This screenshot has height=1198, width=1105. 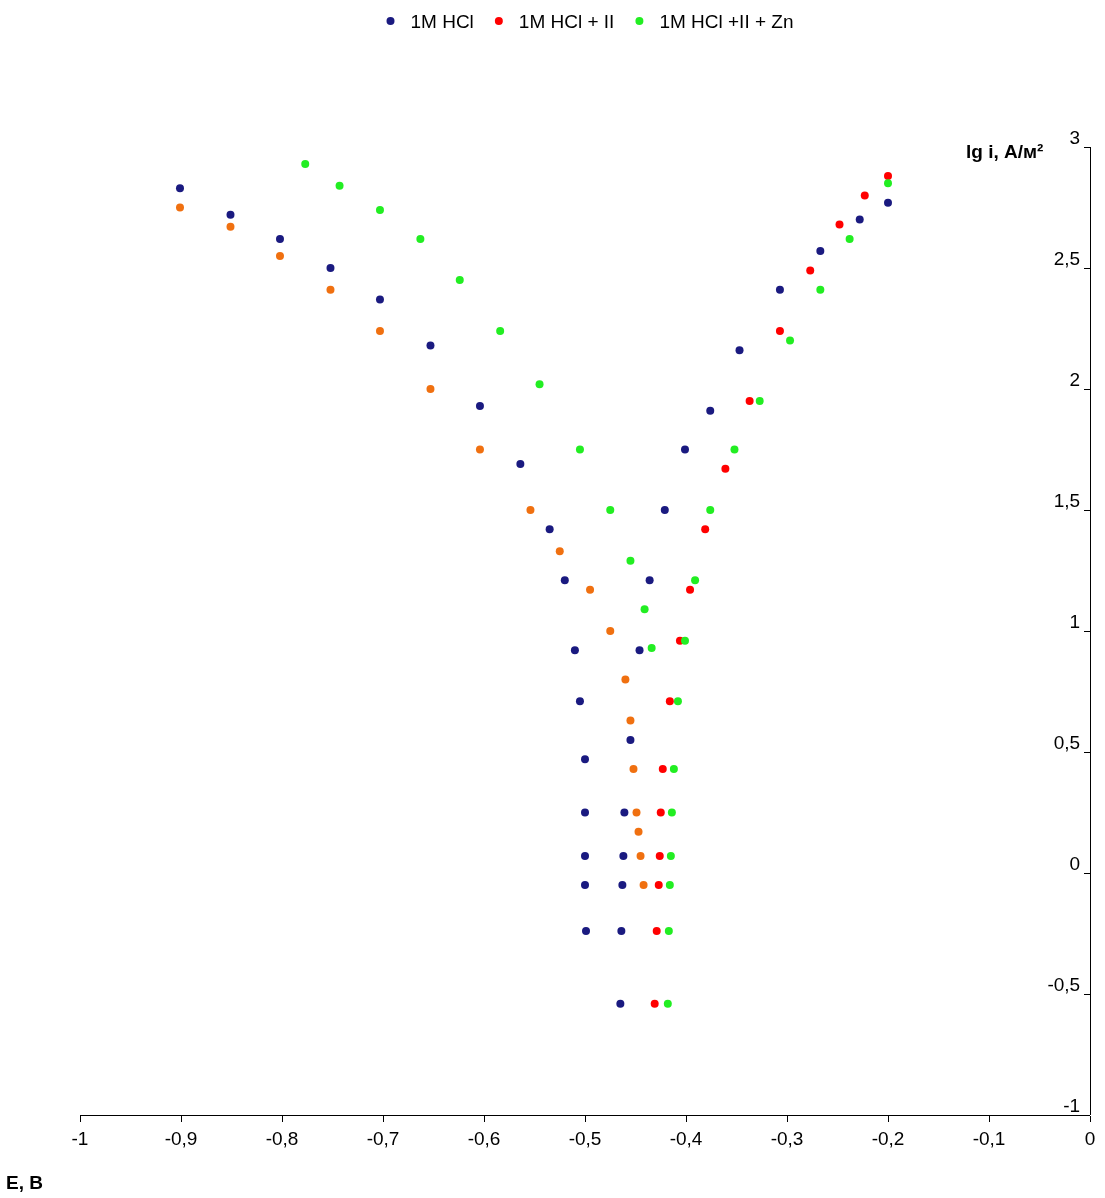 What do you see at coordinates (989, 1138) in the screenshot?
I see `x-tick-label: -0,1` at bounding box center [989, 1138].